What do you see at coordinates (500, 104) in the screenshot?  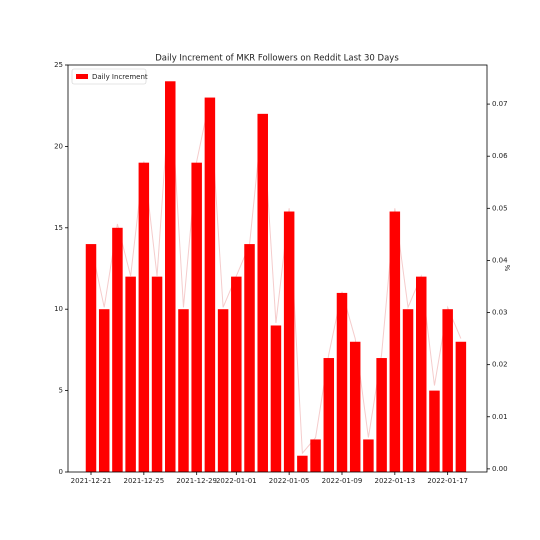 I see `y2-tick-label: 0.07` at bounding box center [500, 104].